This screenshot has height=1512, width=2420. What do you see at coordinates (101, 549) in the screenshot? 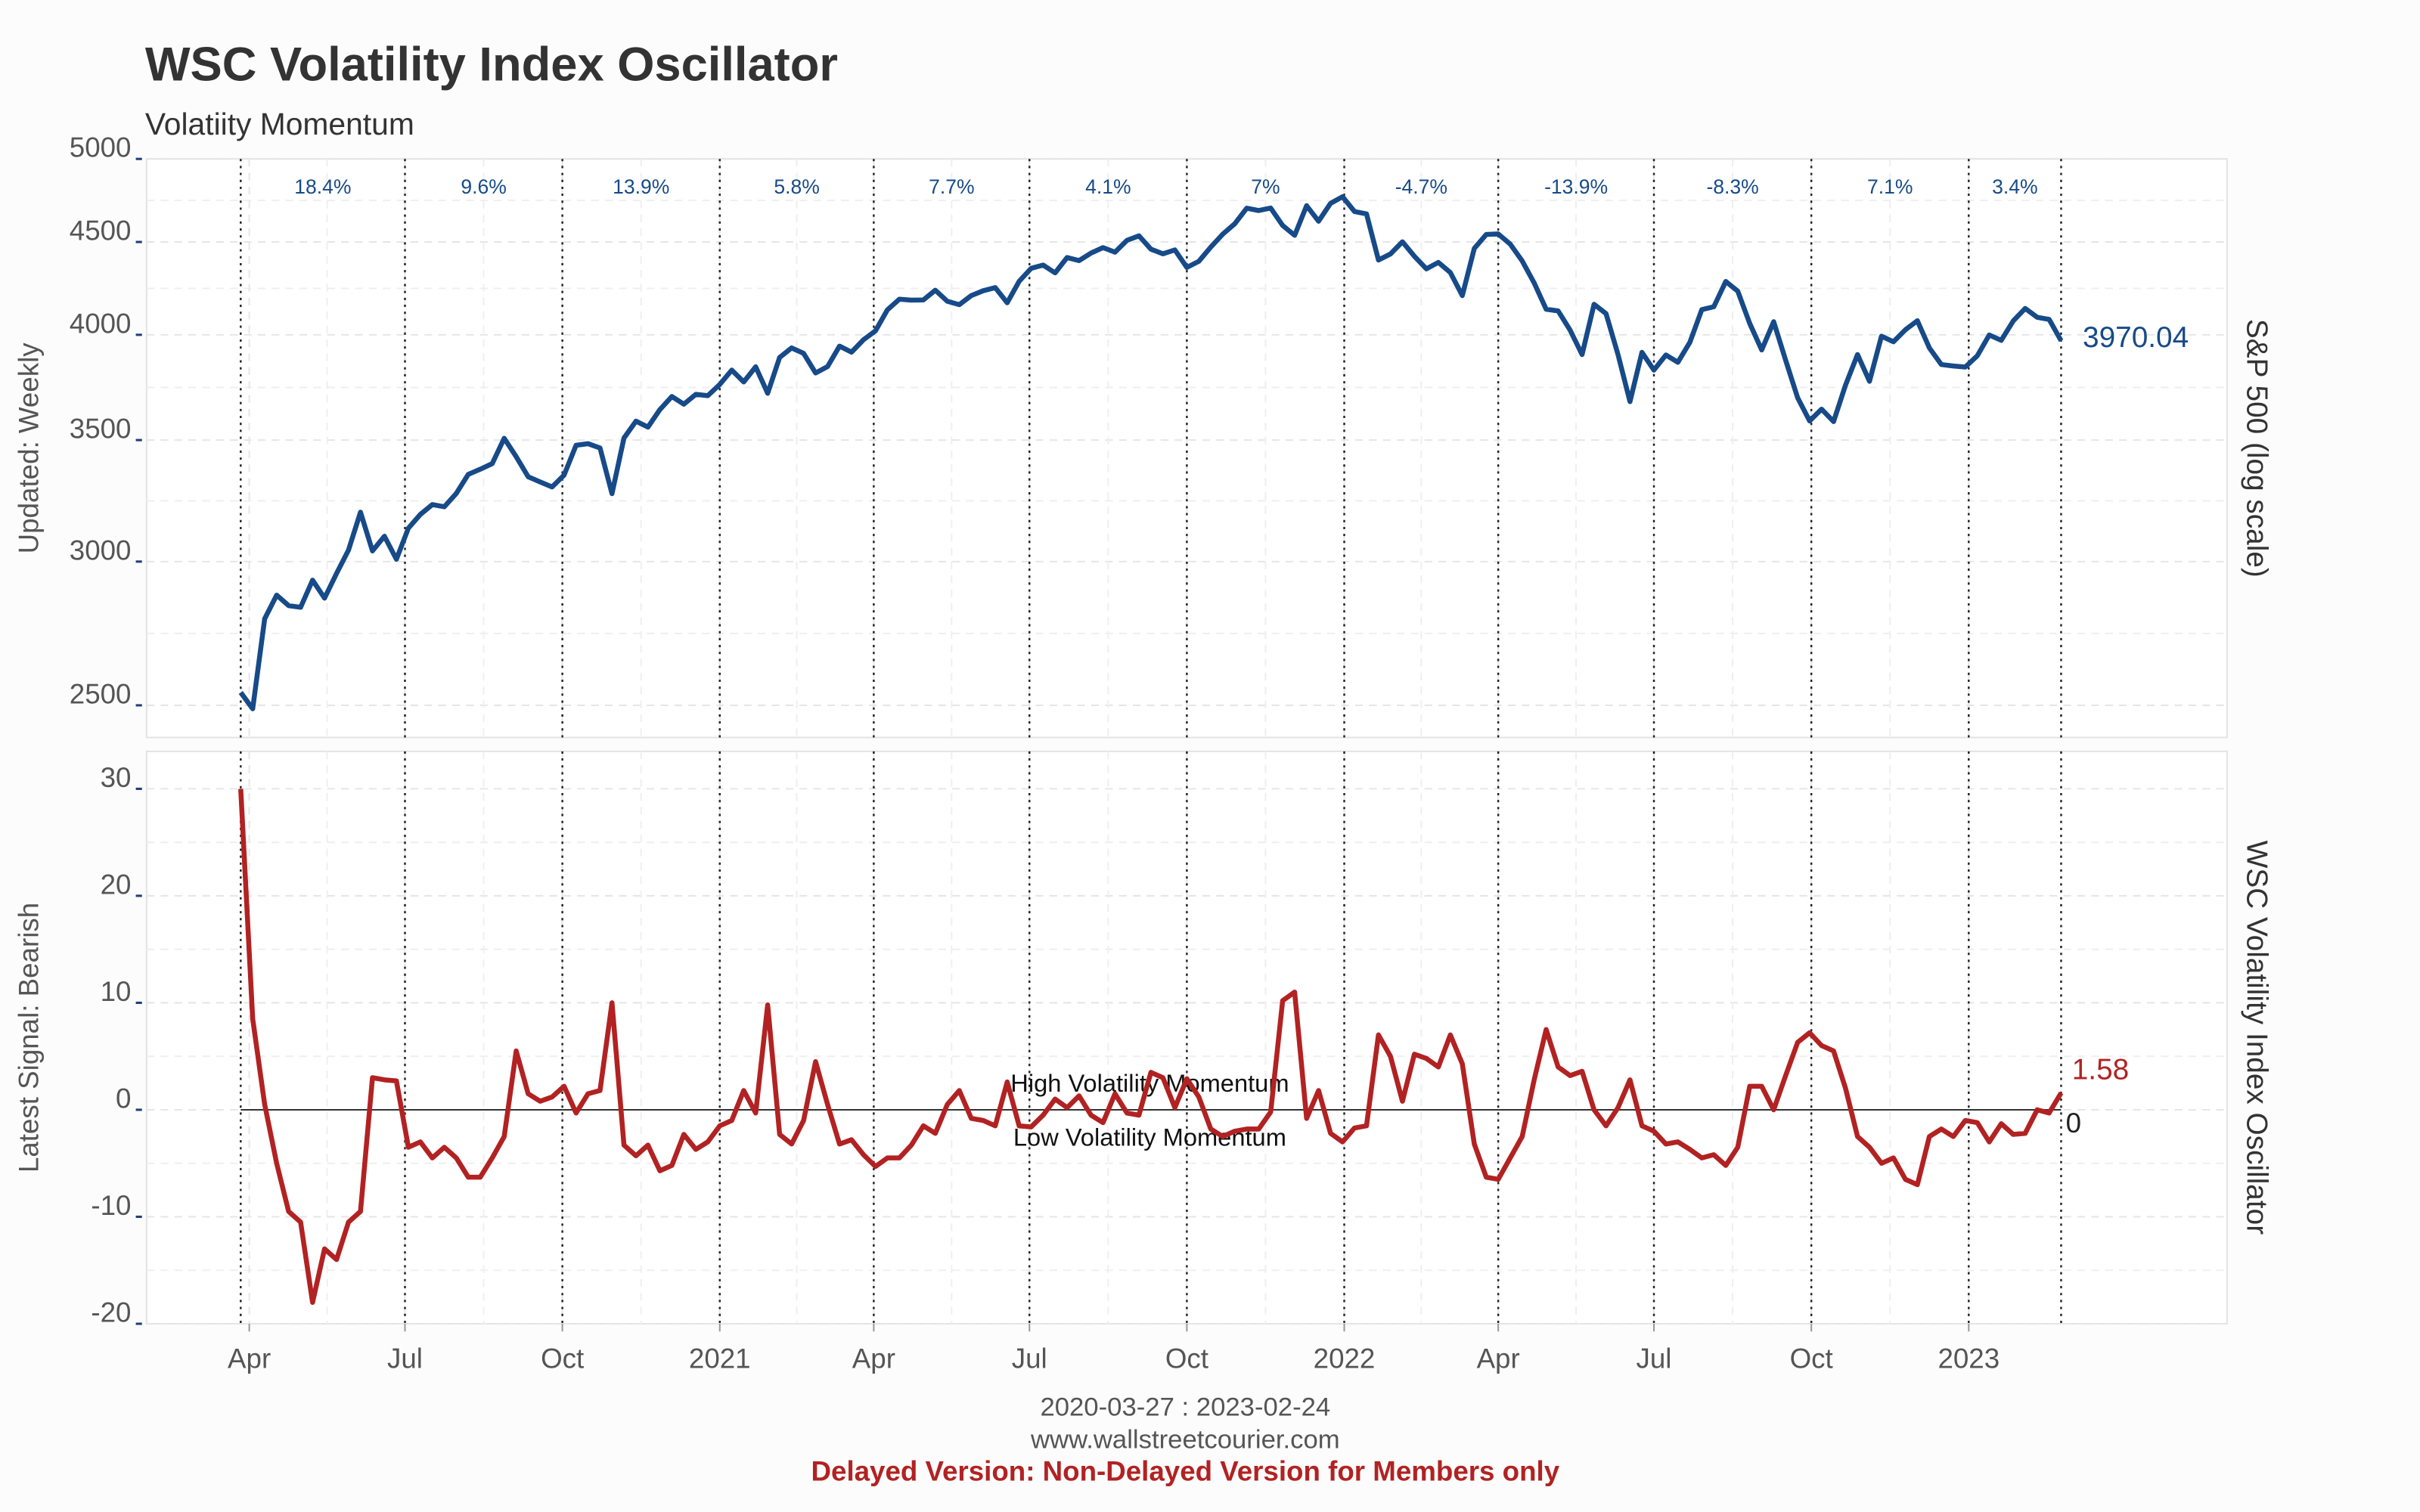
I see `y-tick-label: 3000` at bounding box center [101, 549].